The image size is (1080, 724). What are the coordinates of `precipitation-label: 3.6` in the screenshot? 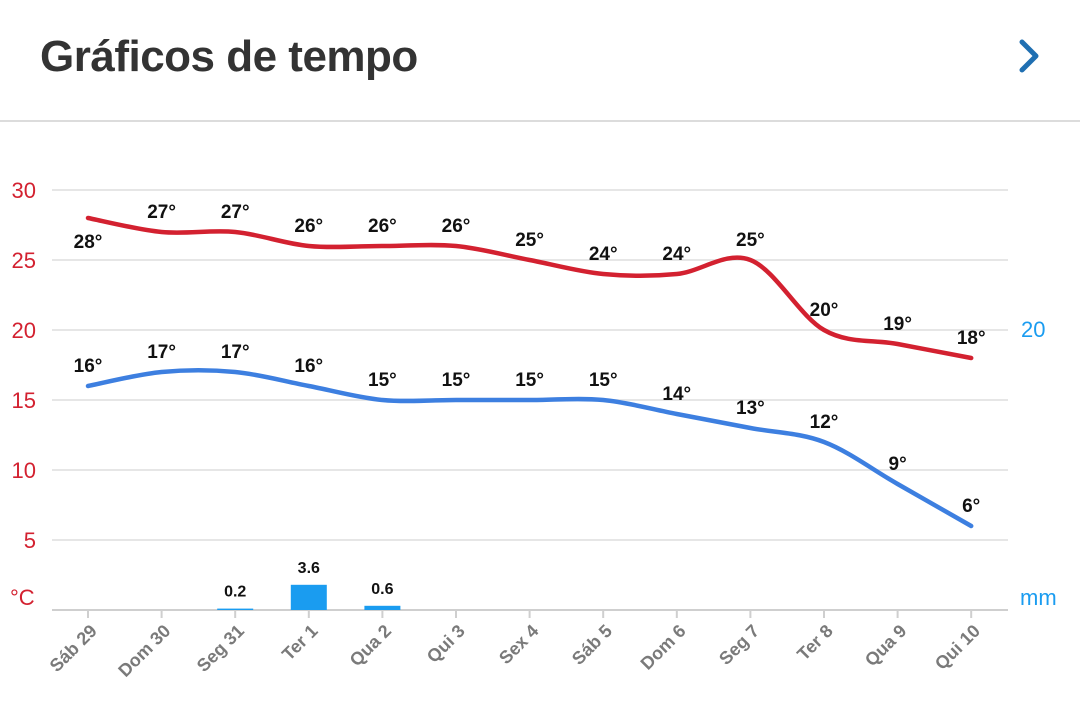 It's located at (309, 568).